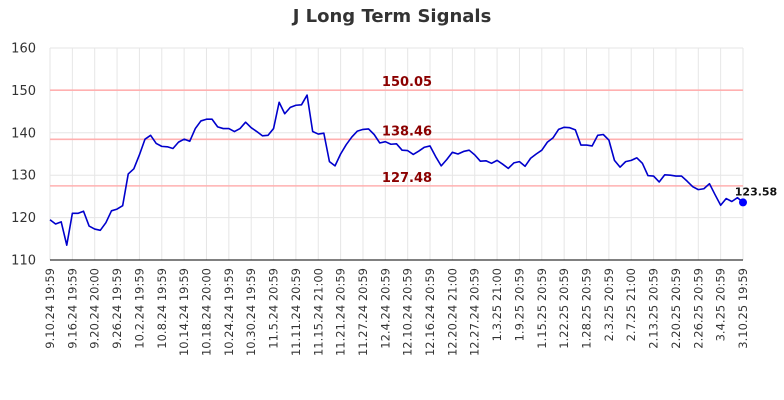 Image resolution: width=784 pixels, height=400 pixels. What do you see at coordinates (23, 133) in the screenshot?
I see `y-tick-label: 140` at bounding box center [23, 133].